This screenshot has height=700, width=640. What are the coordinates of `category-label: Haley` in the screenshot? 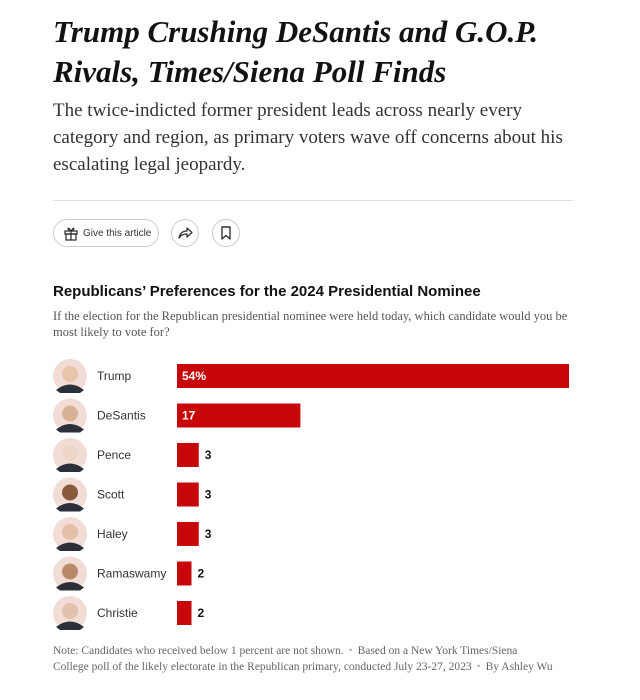 It's located at (112, 534).